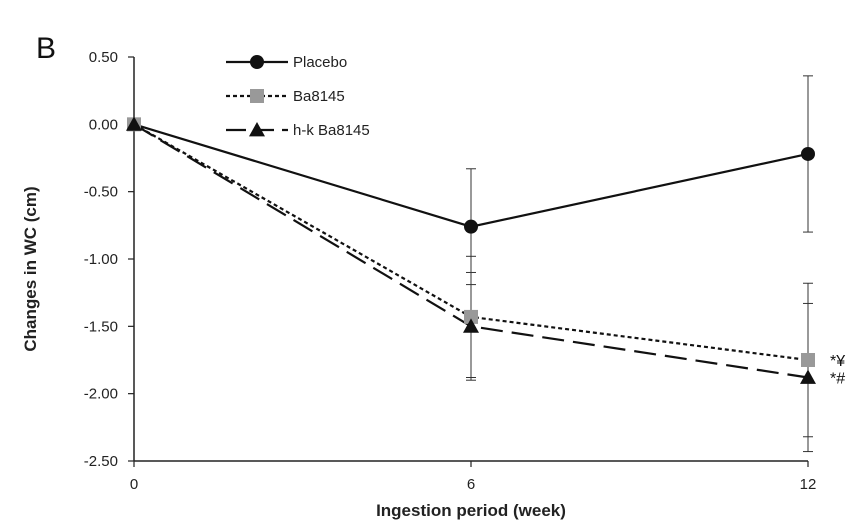 The width and height of the screenshot is (868, 531). Describe the element at coordinates (471, 484) in the screenshot. I see `x-tick-label: 6` at that location.